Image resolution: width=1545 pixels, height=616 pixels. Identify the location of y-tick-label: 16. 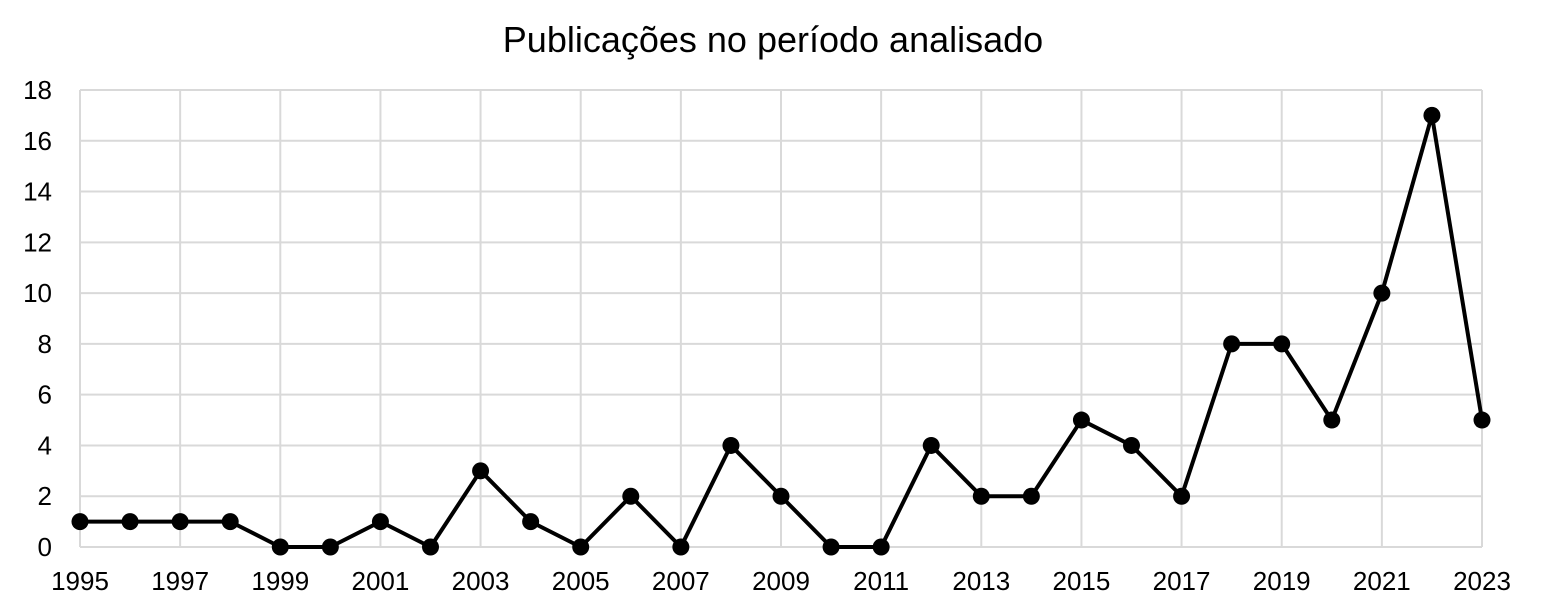
(37, 141).